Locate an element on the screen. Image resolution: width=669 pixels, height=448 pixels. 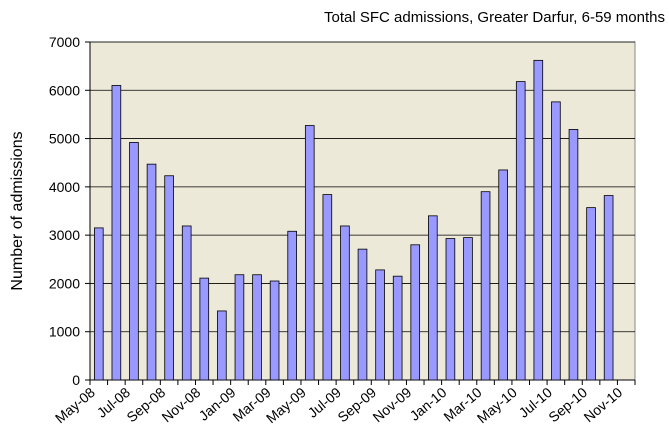
x-tick-label: Nov-10 is located at coordinates (602, 404).